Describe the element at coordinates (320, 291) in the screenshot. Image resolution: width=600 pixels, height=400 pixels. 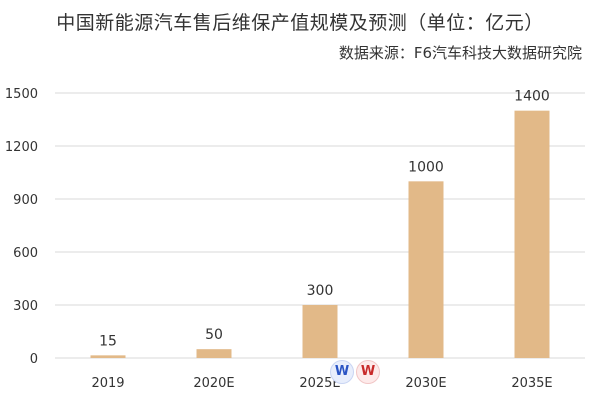
I see `data-label: 300` at that location.